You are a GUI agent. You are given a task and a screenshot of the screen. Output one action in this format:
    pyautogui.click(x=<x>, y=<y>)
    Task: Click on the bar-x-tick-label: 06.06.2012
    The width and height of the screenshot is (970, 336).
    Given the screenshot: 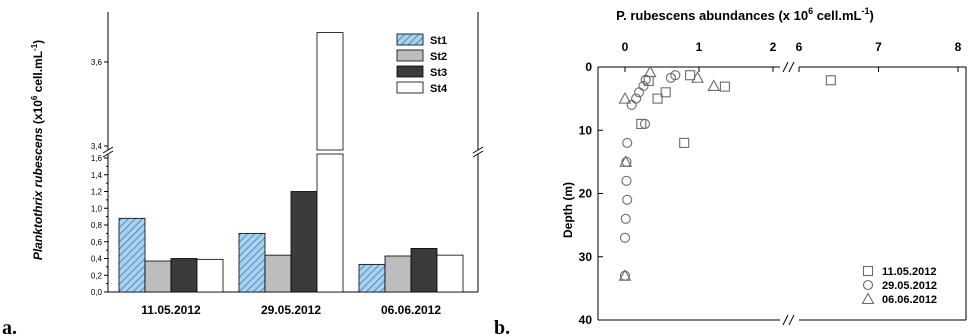 What is the action you would take?
    pyautogui.click(x=411, y=310)
    